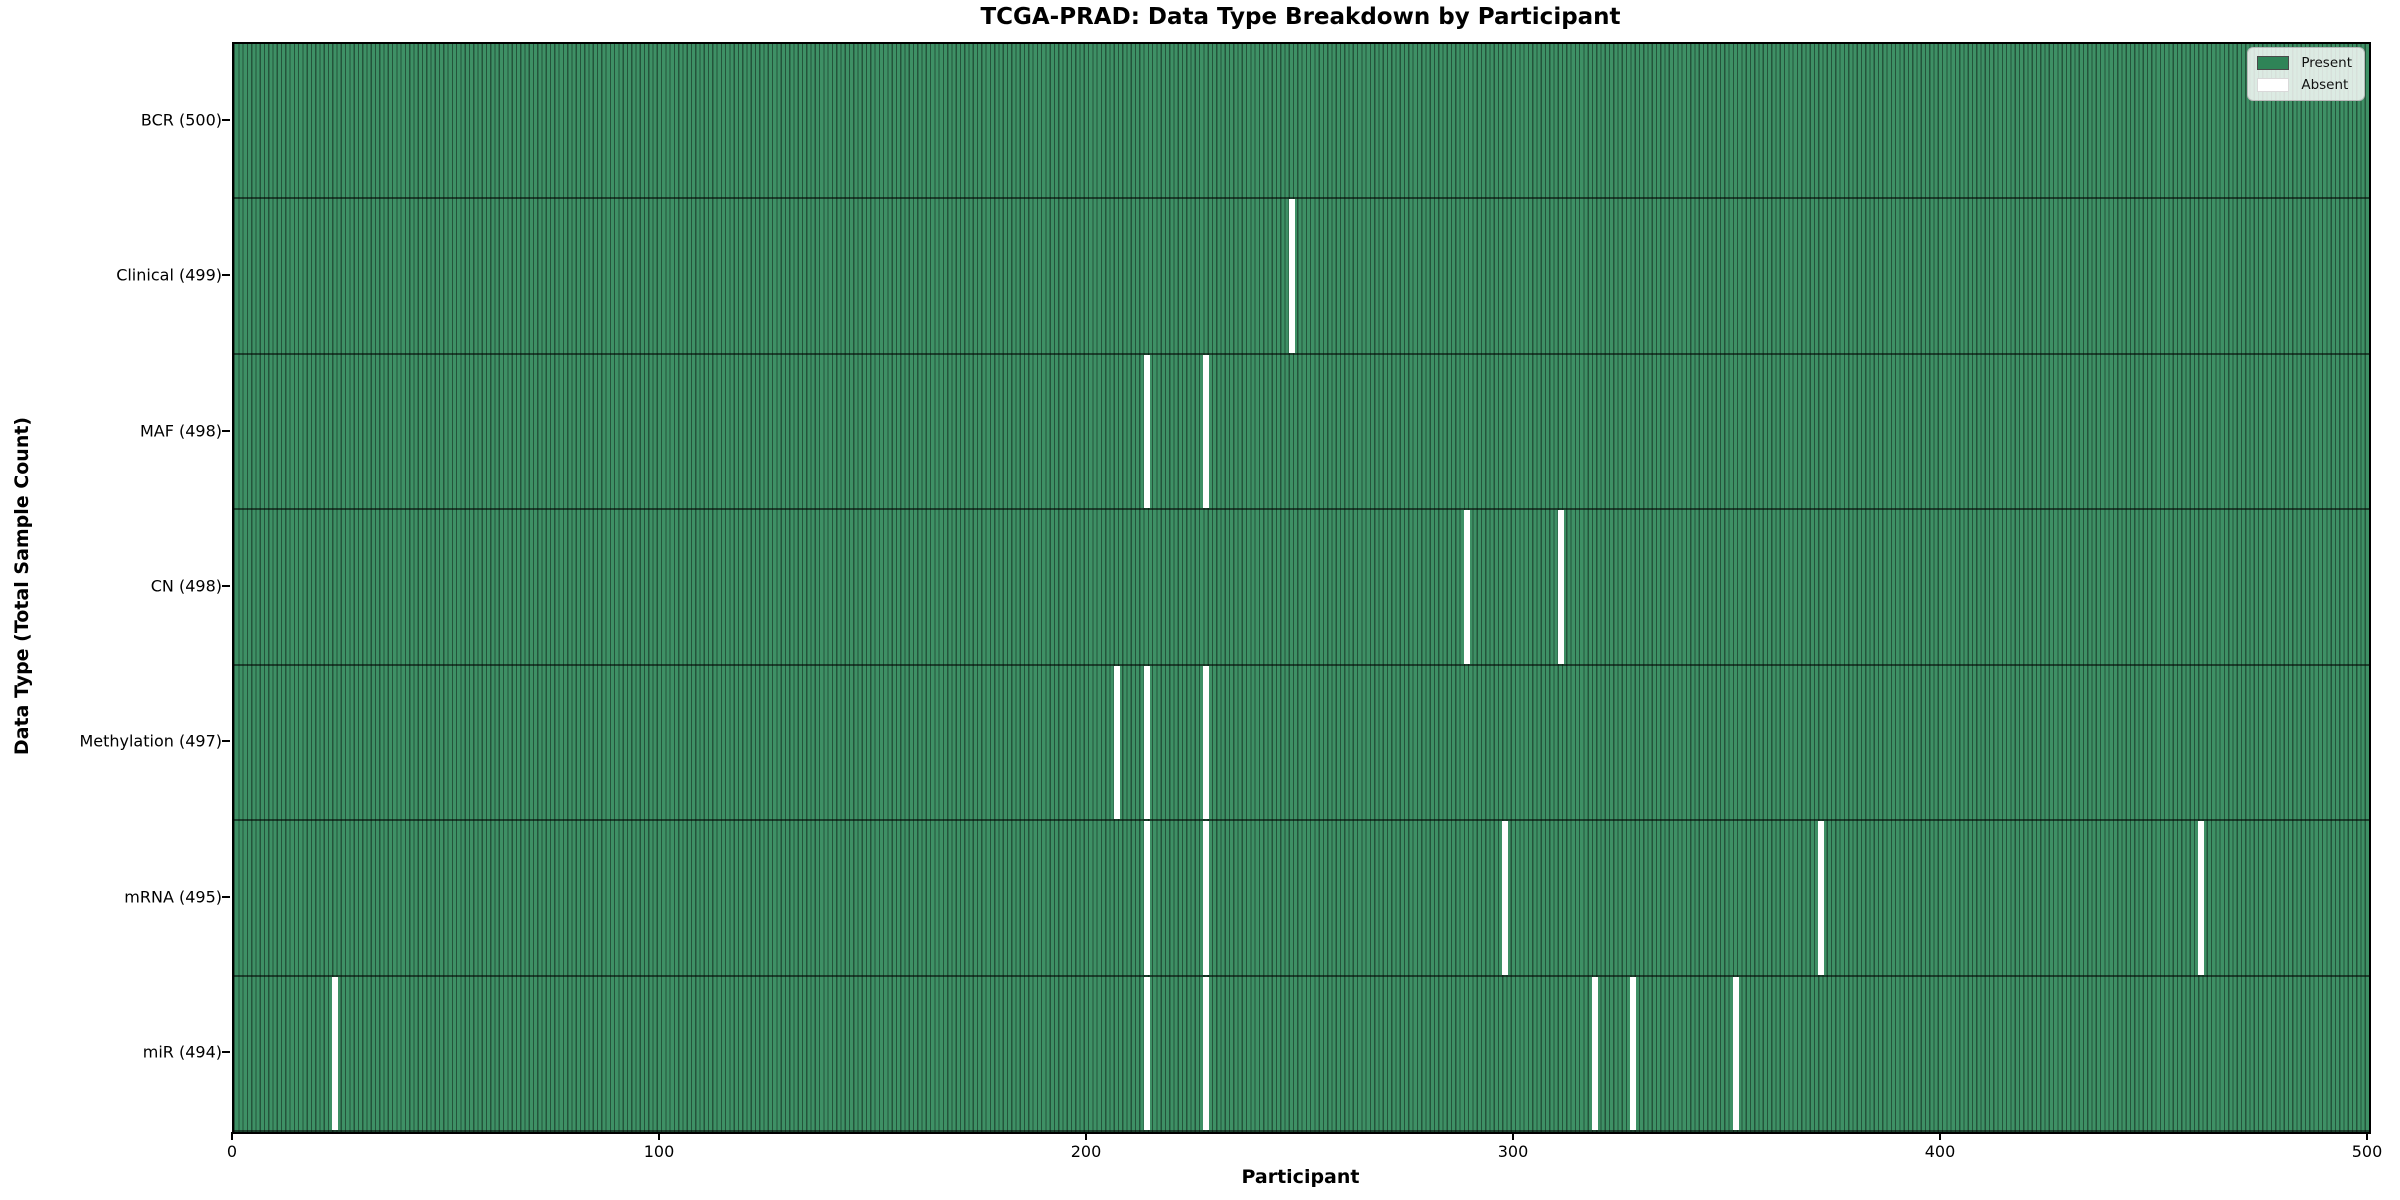  I want to click on legend-entry-present: Present, so click(2304, 63).